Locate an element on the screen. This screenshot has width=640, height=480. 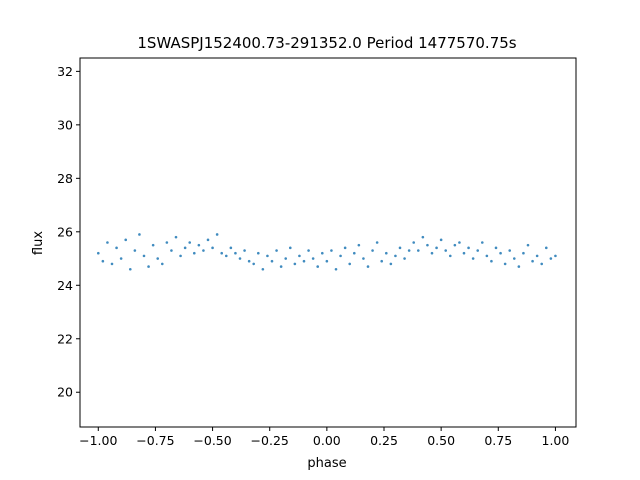
points-layer is located at coordinates (326, 252).